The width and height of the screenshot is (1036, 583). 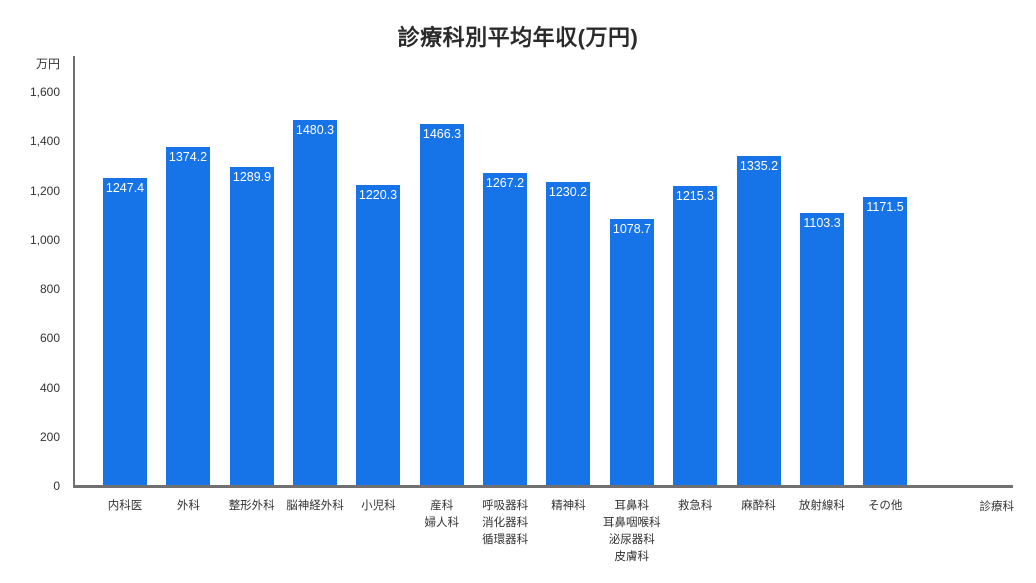 I want to click on x-axis-tick-label: 内科医, so click(x=125, y=506).